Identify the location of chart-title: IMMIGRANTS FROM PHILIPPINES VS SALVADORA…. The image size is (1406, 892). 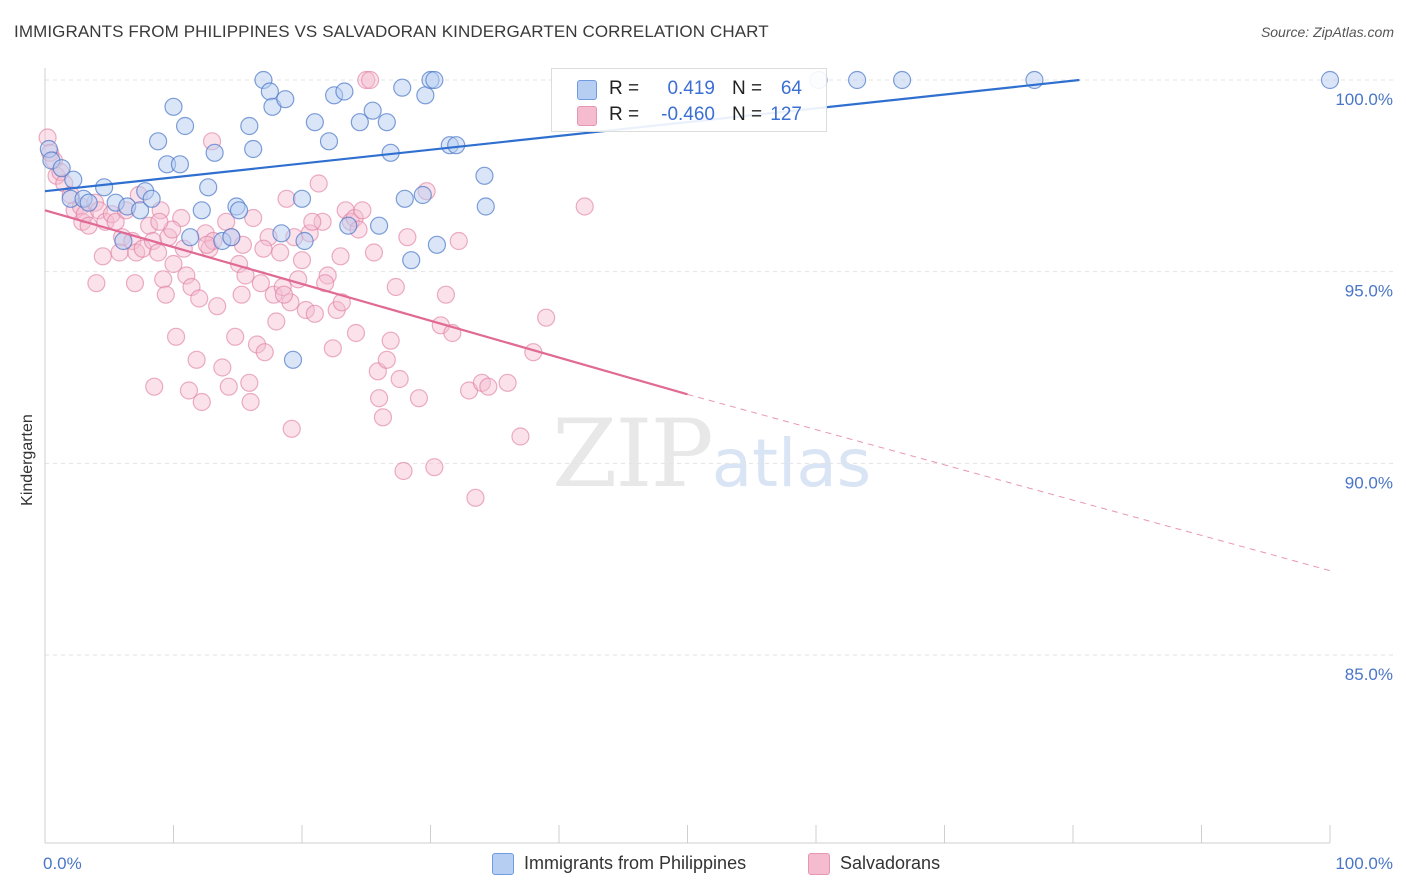
(391, 31).